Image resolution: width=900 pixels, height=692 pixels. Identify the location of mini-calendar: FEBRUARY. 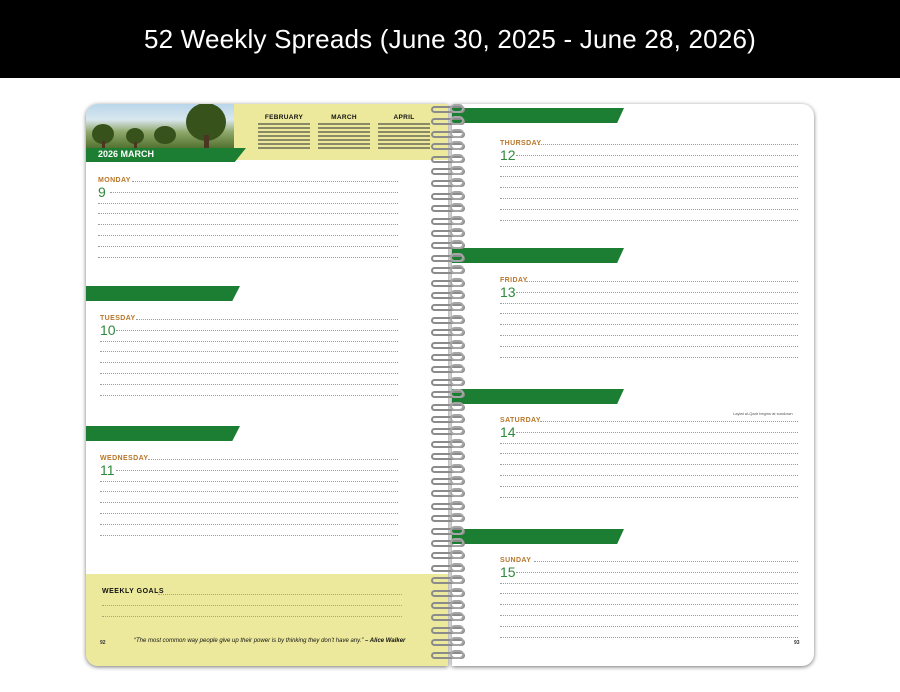
(284, 132).